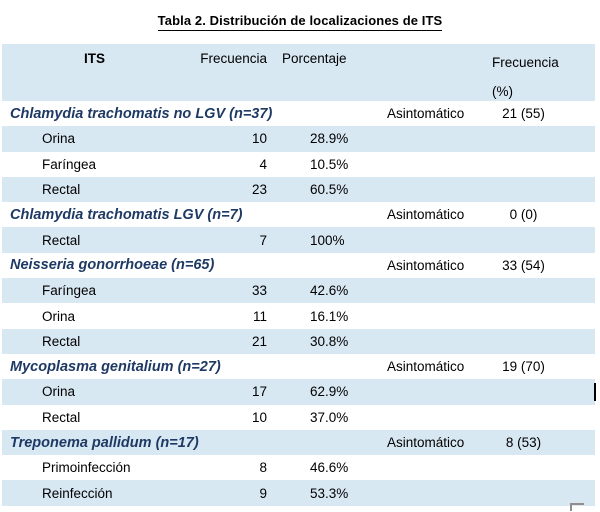  Describe the element at coordinates (595, 392) in the screenshot. I see `text-cursor` at that location.